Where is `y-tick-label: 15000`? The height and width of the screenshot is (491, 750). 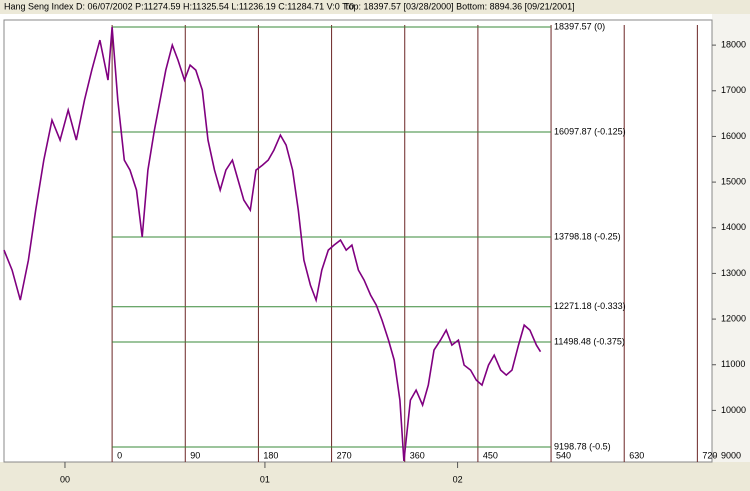
y-tick-label: 15000 is located at coordinates (733, 181).